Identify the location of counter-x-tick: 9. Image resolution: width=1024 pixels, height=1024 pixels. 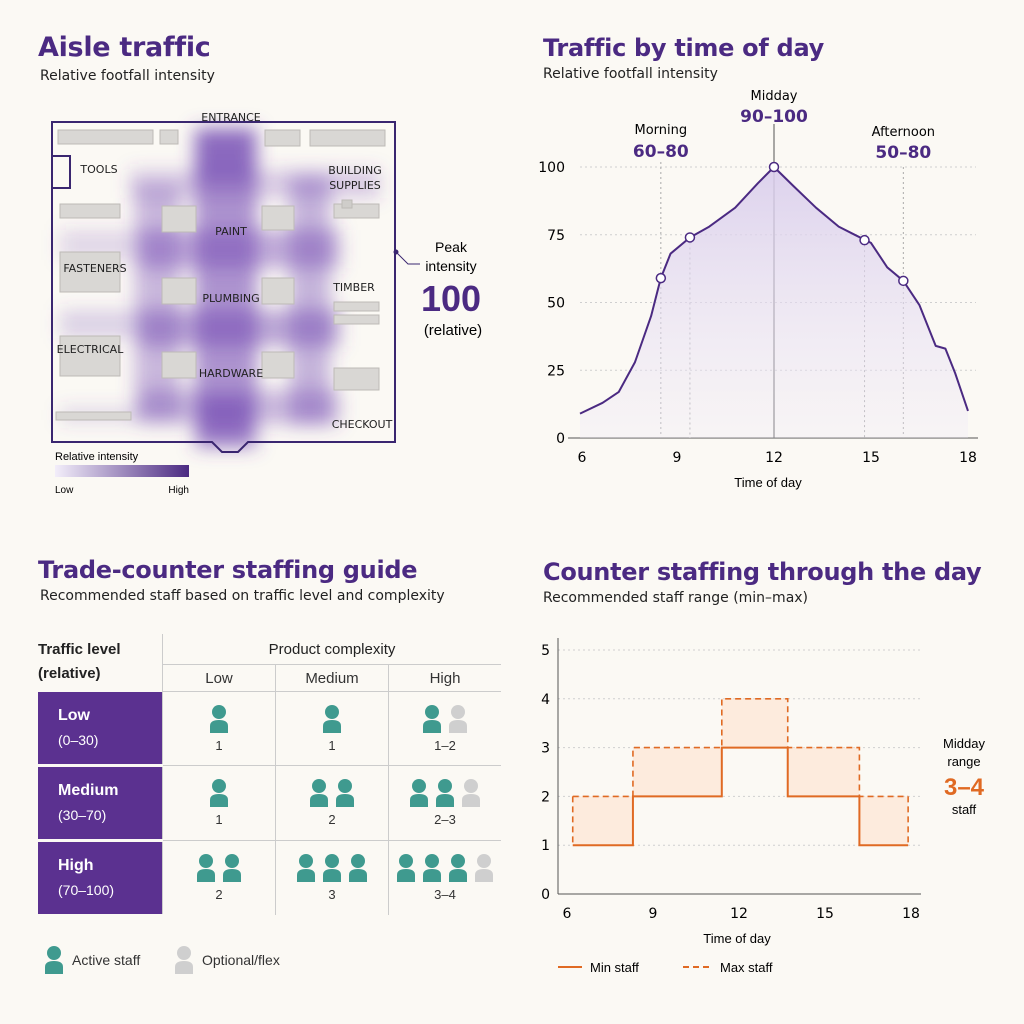
(653, 914).